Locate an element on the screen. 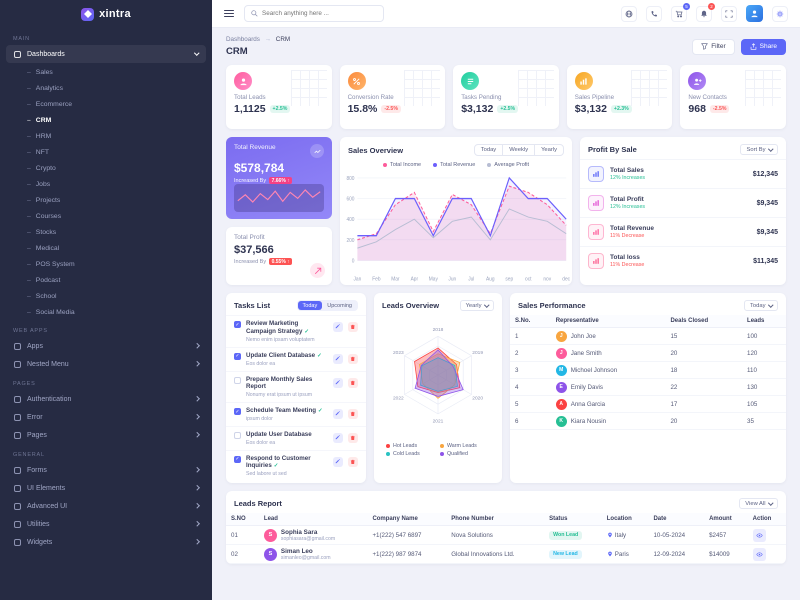  search-icon is located at coordinates (254, 13).